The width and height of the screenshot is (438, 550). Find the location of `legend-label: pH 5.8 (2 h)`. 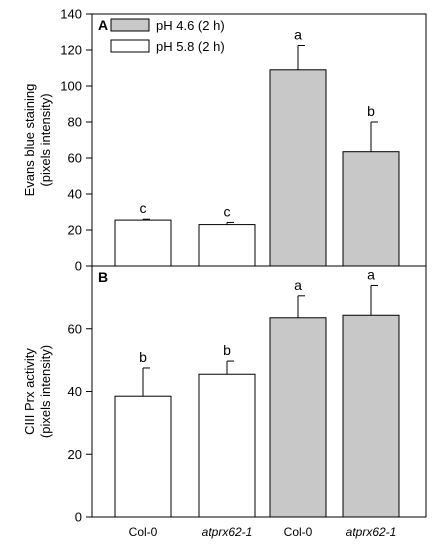

legend-label: pH 5.8 (2 h) is located at coordinates (190, 46).